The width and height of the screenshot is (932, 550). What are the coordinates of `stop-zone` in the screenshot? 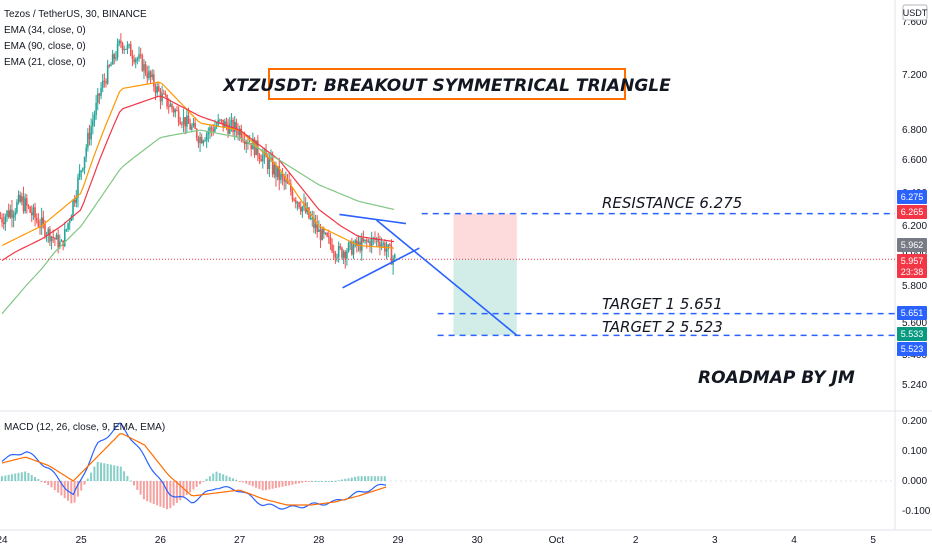 It's located at (485, 236).